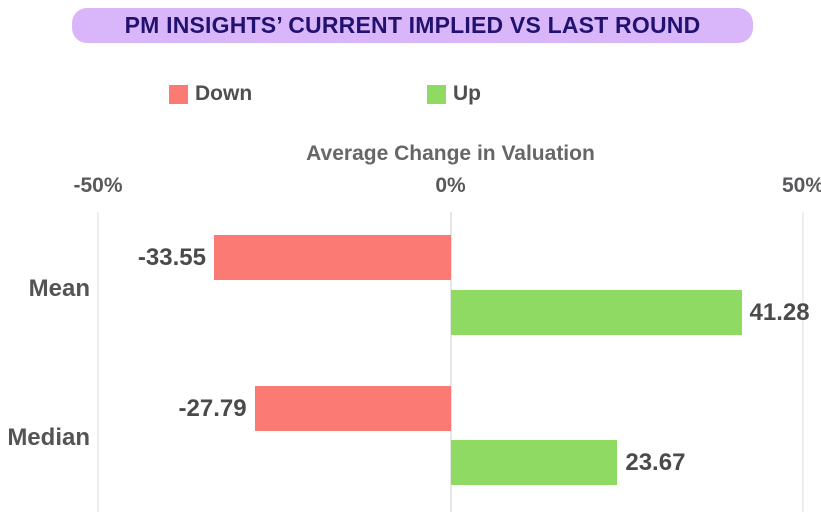 Image resolution: width=821 pixels, height=530 pixels. Describe the element at coordinates (224, 93) in the screenshot. I see `legend-label-down: Down` at that location.